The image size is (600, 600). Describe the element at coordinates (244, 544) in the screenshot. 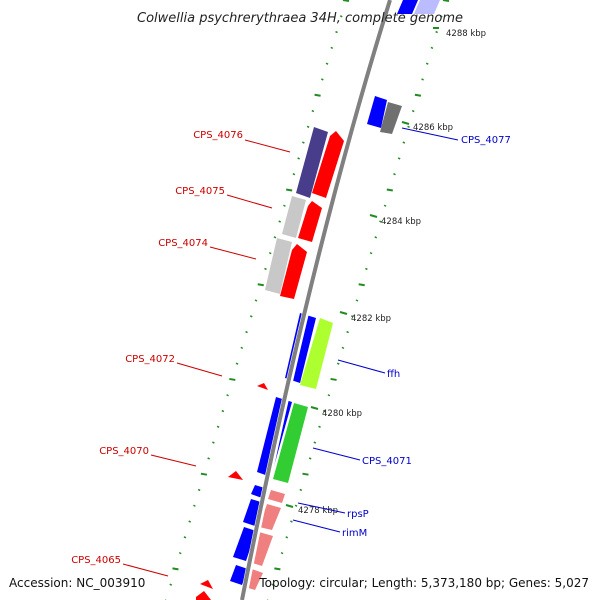

I see `gene-feature-lower-blue` at that location.